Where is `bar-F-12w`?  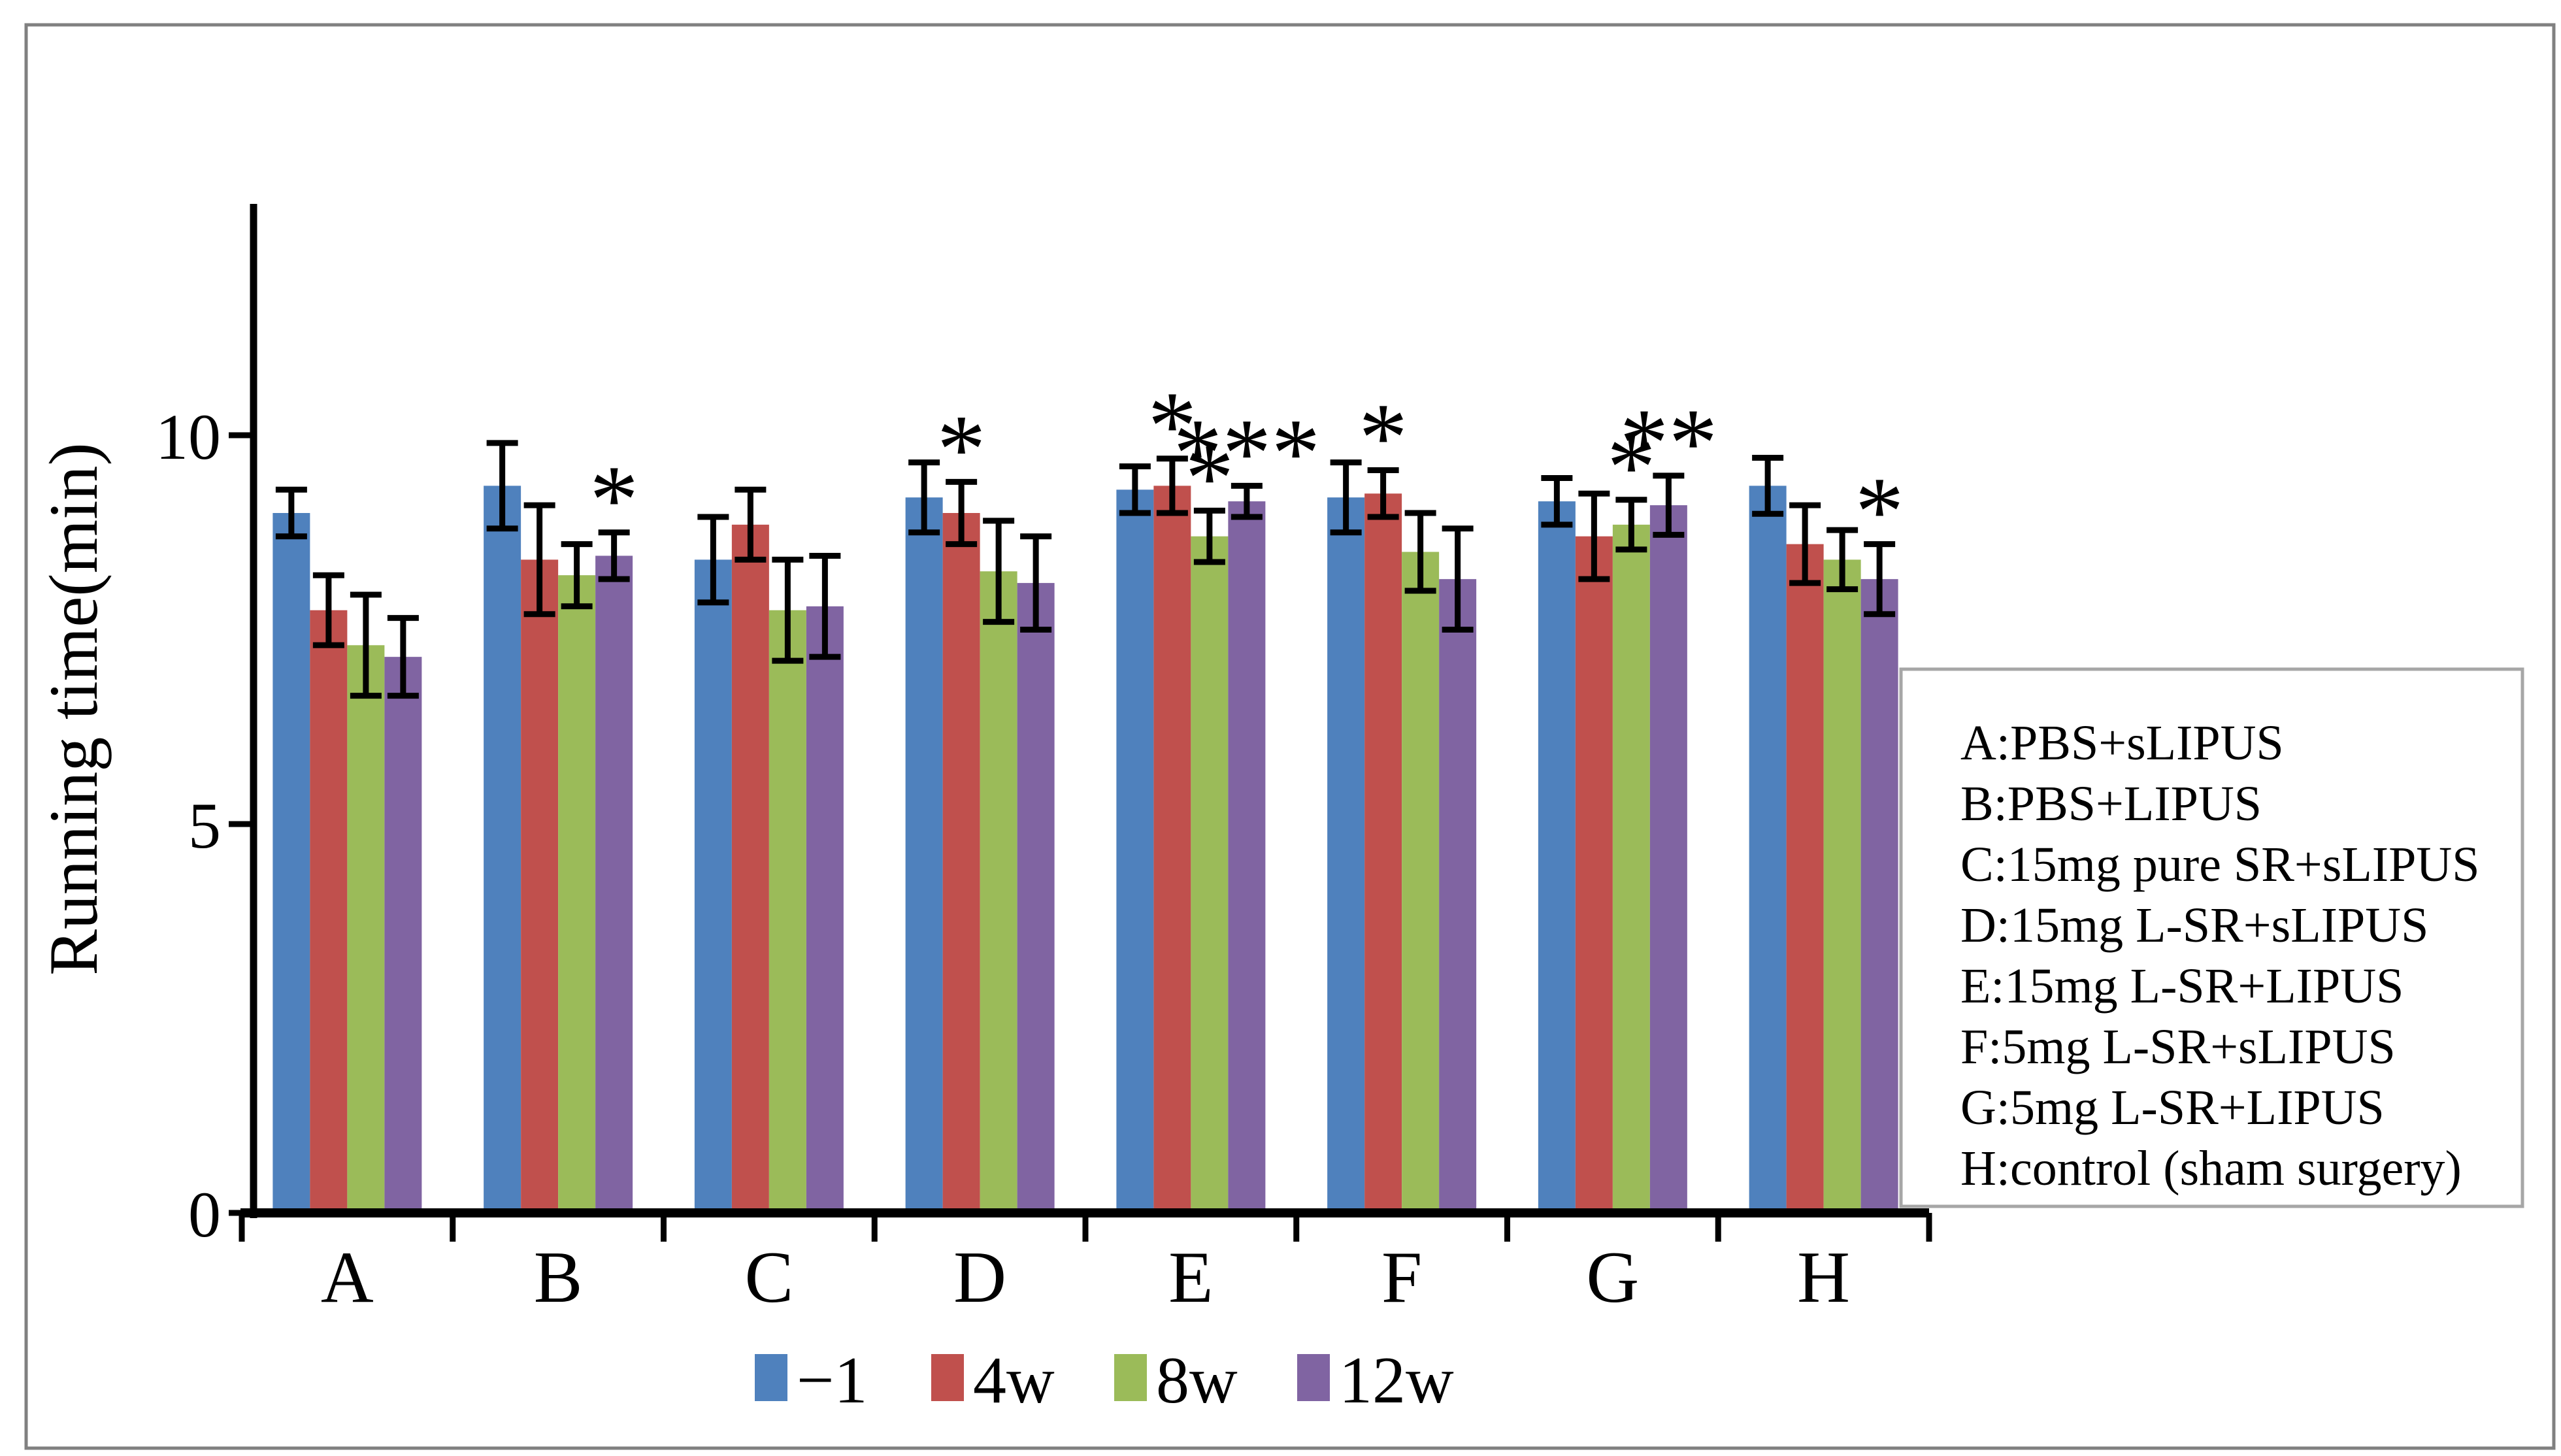 bar-F-12w is located at coordinates (1458, 896).